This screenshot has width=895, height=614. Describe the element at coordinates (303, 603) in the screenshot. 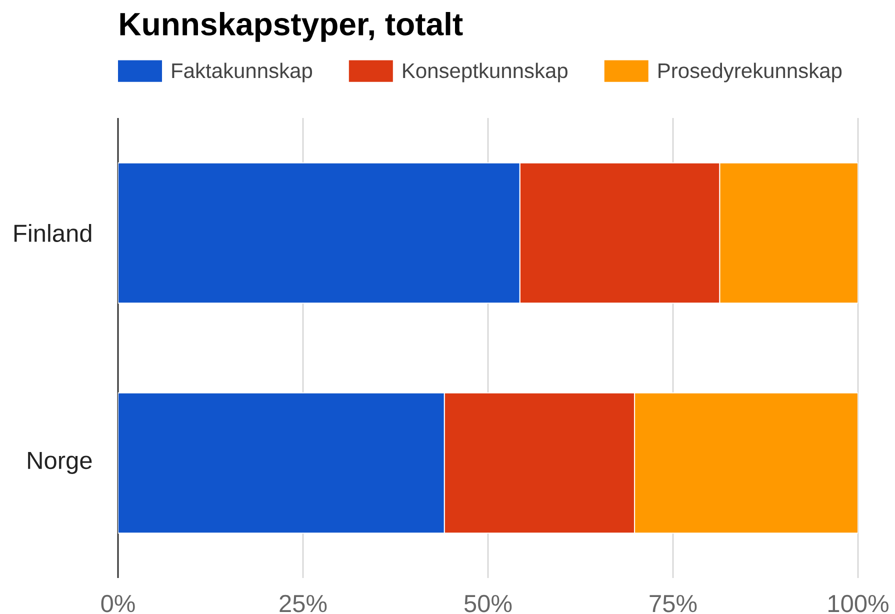

I see `x-tick-label: 25%` at that location.